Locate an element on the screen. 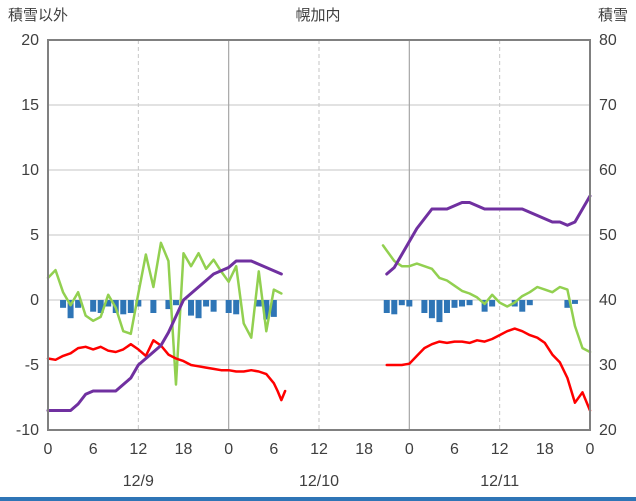 The width and height of the screenshot is (636, 501). y-left-tick-label: 20 is located at coordinates (30, 40).